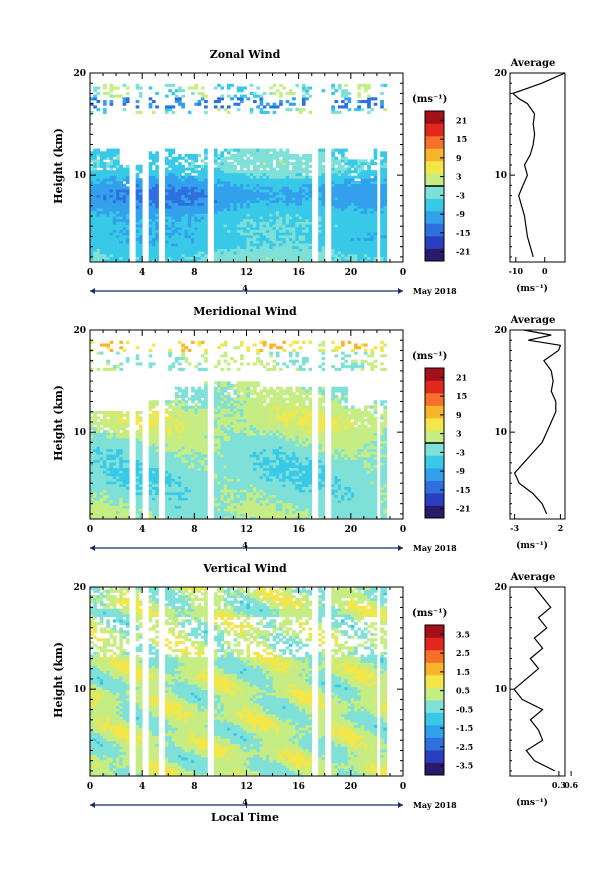 The width and height of the screenshot is (616, 873). What do you see at coordinates (500, 176) in the screenshot?
I see `average-y-tick-label: 10` at bounding box center [500, 176].